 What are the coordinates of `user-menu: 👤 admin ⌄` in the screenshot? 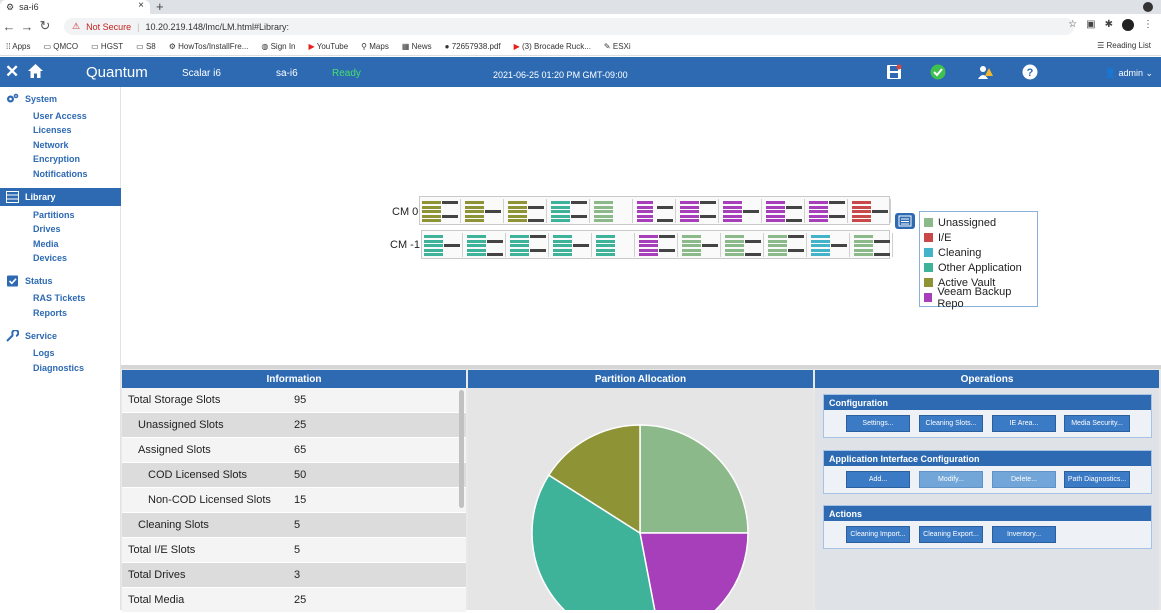 It's located at (1128, 73).